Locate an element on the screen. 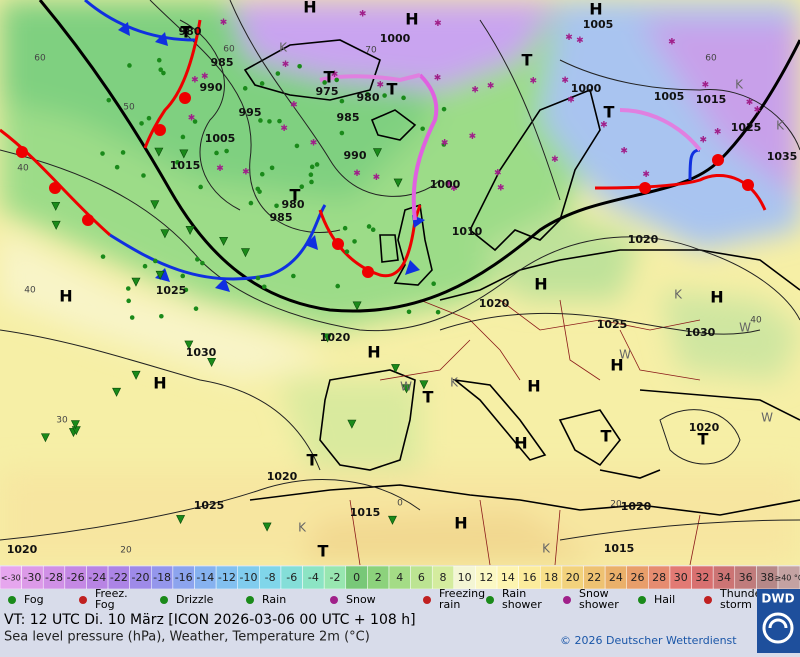 This screenshot has height=657, width=800. scale-label: 20 is located at coordinates (573, 577).